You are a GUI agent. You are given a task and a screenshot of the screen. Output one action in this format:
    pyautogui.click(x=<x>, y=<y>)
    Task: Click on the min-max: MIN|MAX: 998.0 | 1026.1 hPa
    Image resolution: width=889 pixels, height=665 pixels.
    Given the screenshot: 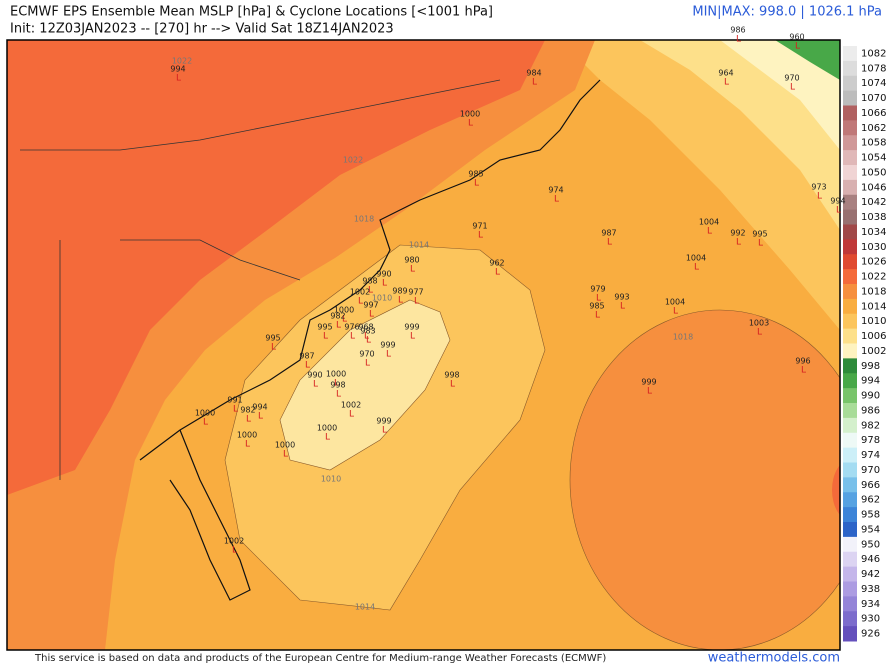 What is the action you would take?
    pyautogui.click(x=787, y=12)
    